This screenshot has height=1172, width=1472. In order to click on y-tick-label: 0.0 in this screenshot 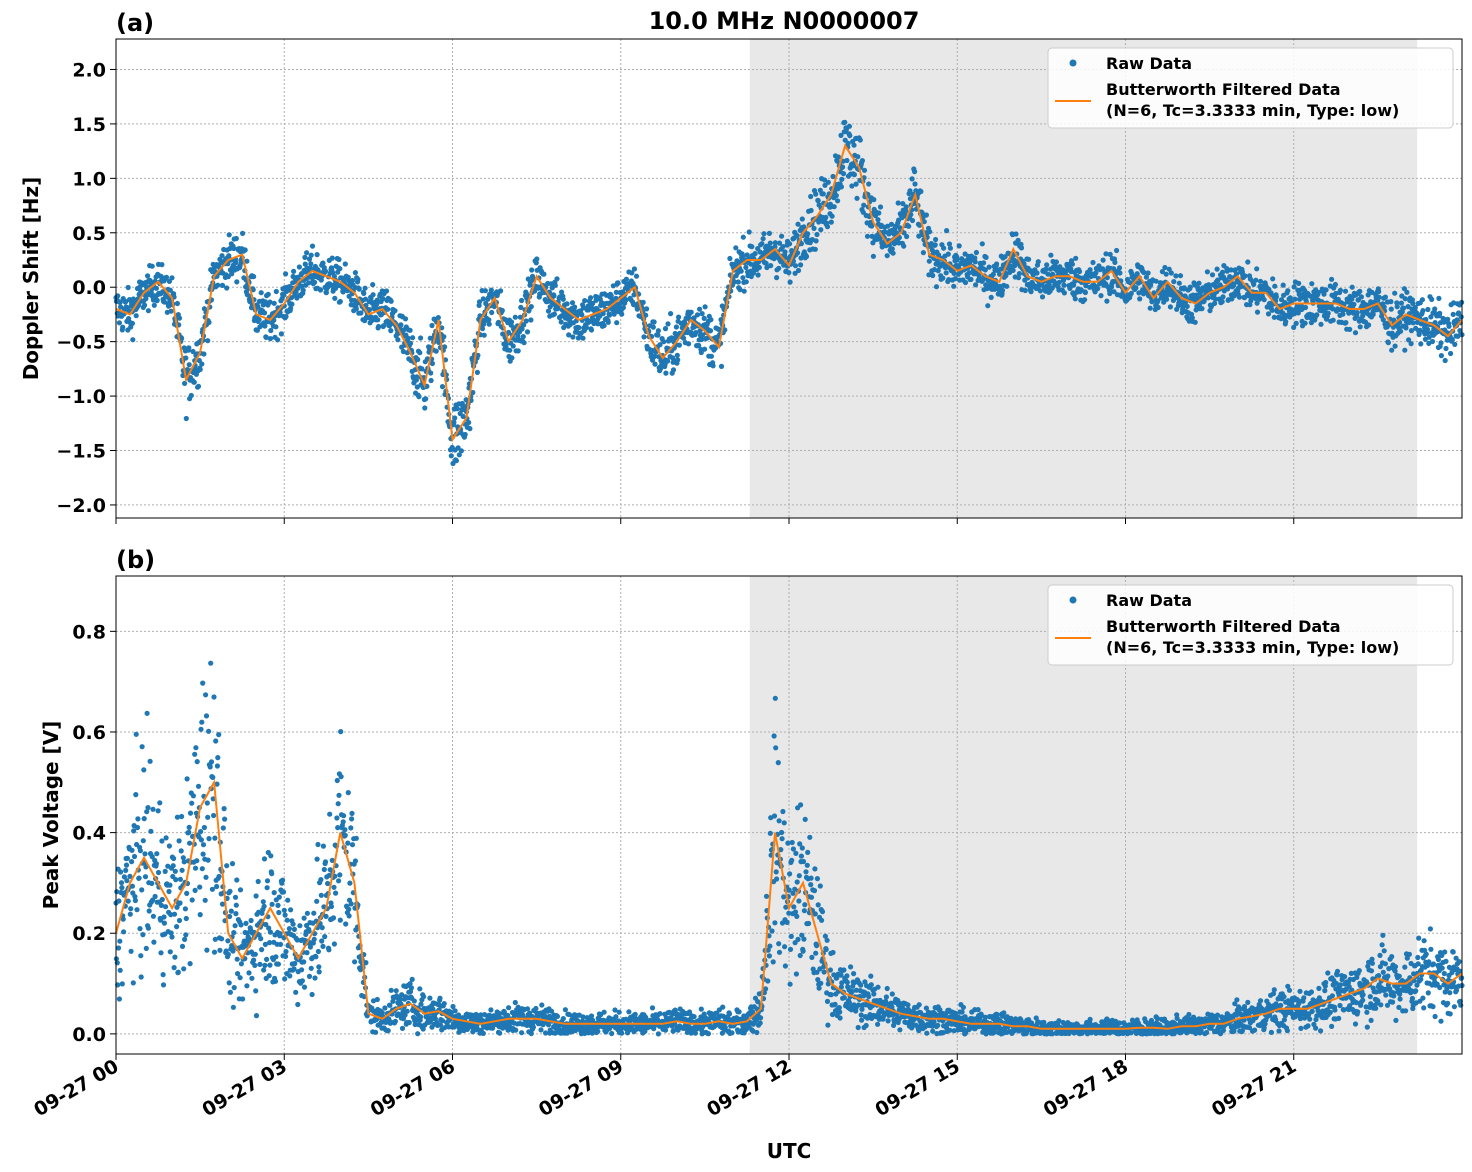, I will do `click(89, 288)`.